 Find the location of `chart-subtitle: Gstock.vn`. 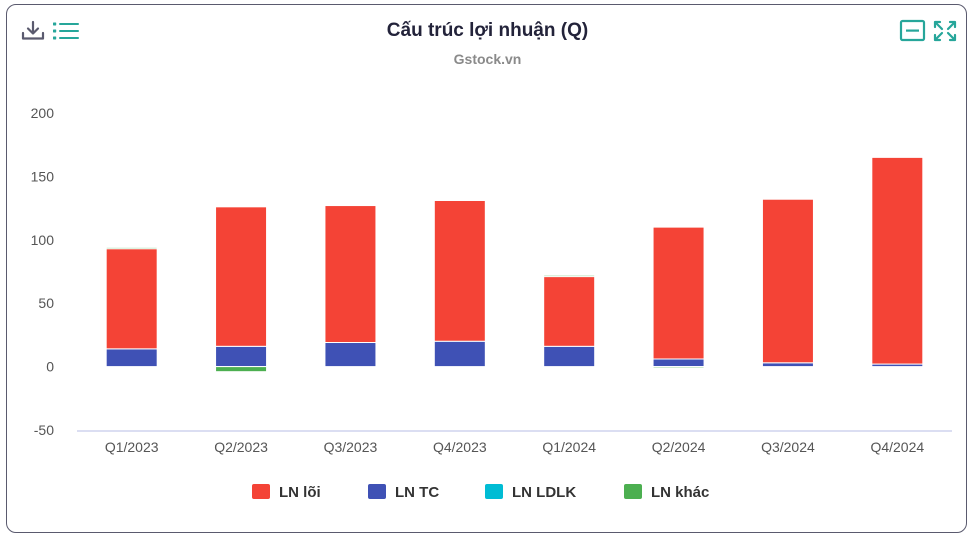

chart-subtitle: Gstock.vn is located at coordinates (487, 59).